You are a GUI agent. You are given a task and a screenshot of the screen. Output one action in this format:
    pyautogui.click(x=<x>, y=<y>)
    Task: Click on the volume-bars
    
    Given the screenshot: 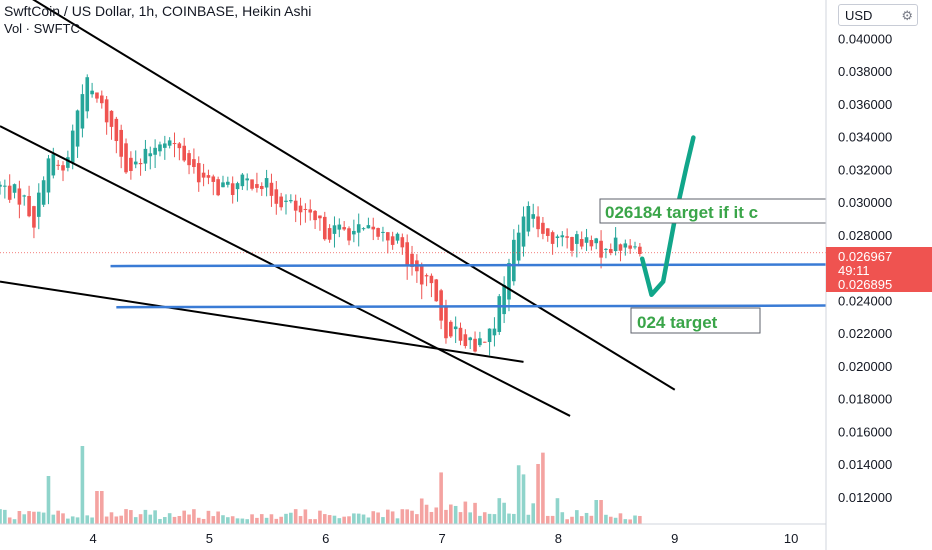 What is the action you would take?
    pyautogui.click(x=321, y=485)
    